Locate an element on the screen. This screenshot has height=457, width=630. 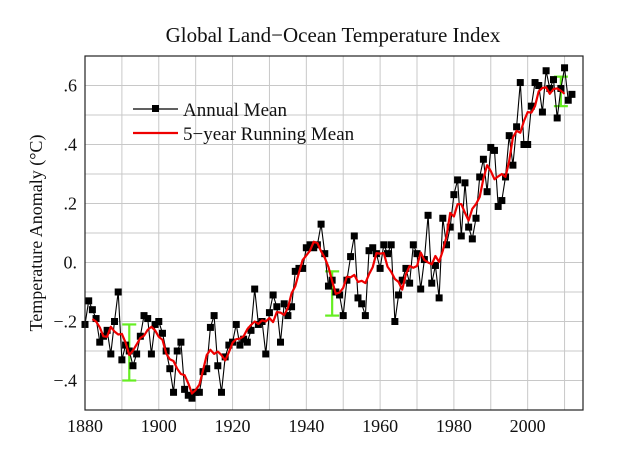
x-tick-label: 1960 is located at coordinates (380, 426).